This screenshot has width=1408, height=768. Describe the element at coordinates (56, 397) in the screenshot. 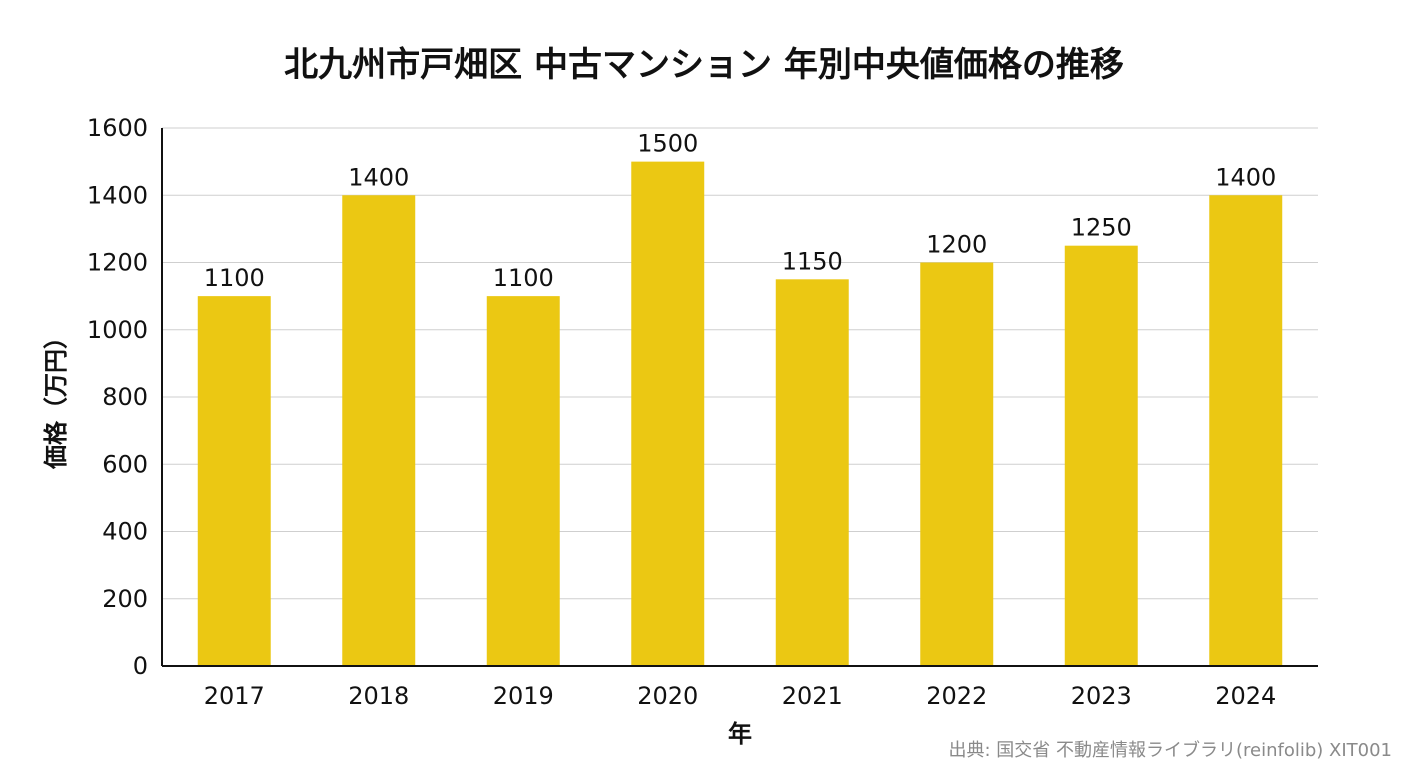

I see `y-axis-label: 価格（万円）` at that location.